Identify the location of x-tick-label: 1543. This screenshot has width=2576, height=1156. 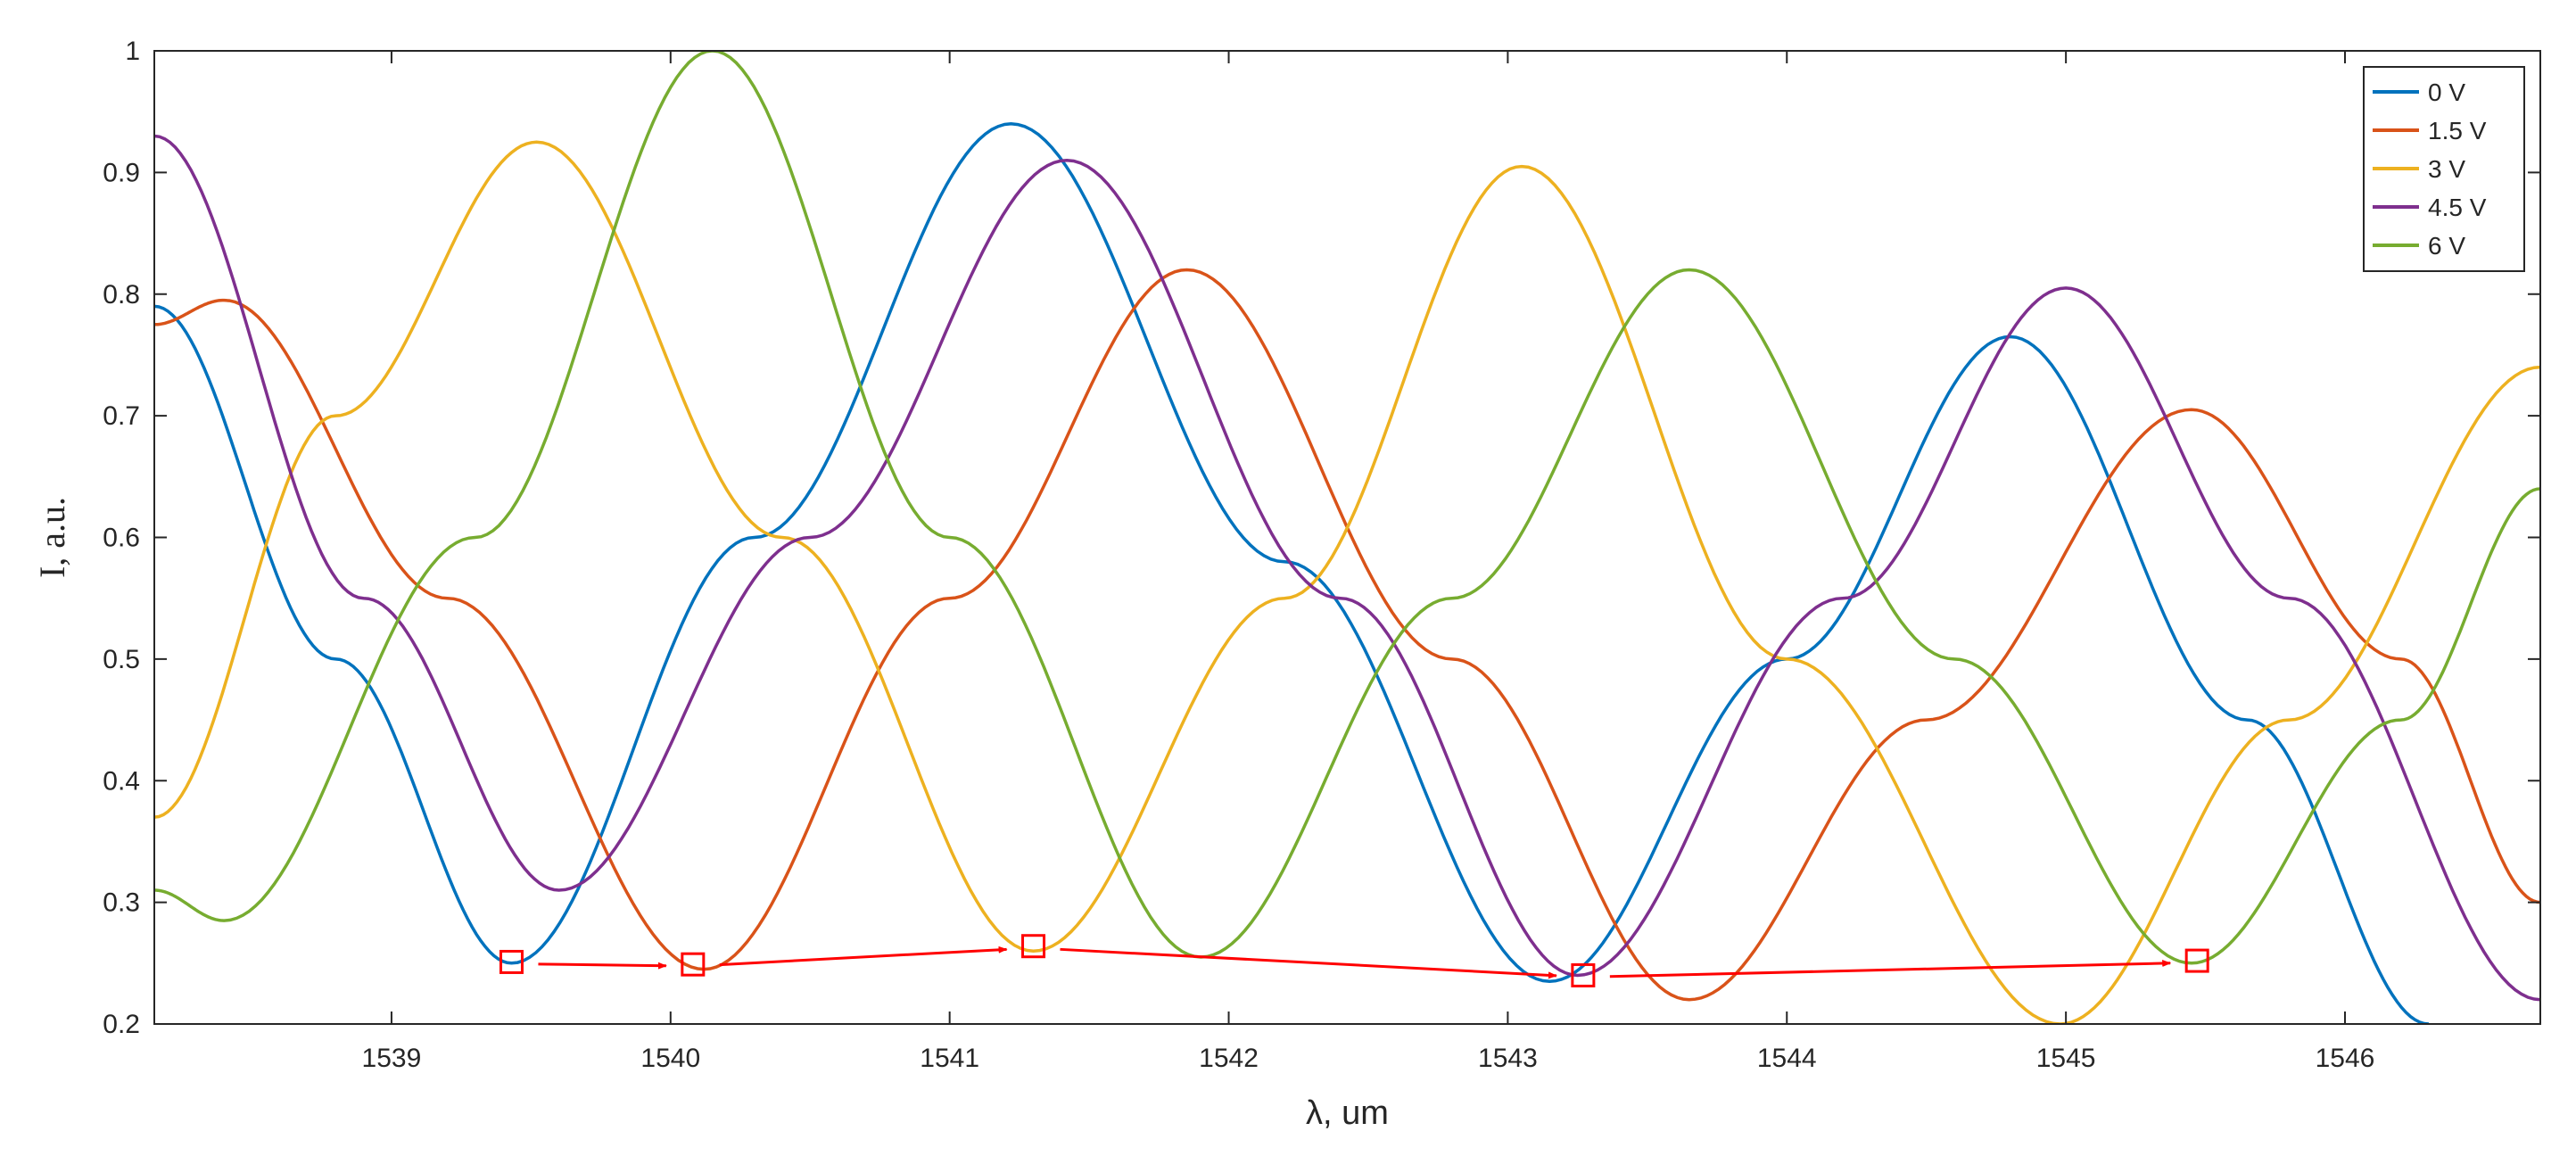
(1508, 1059).